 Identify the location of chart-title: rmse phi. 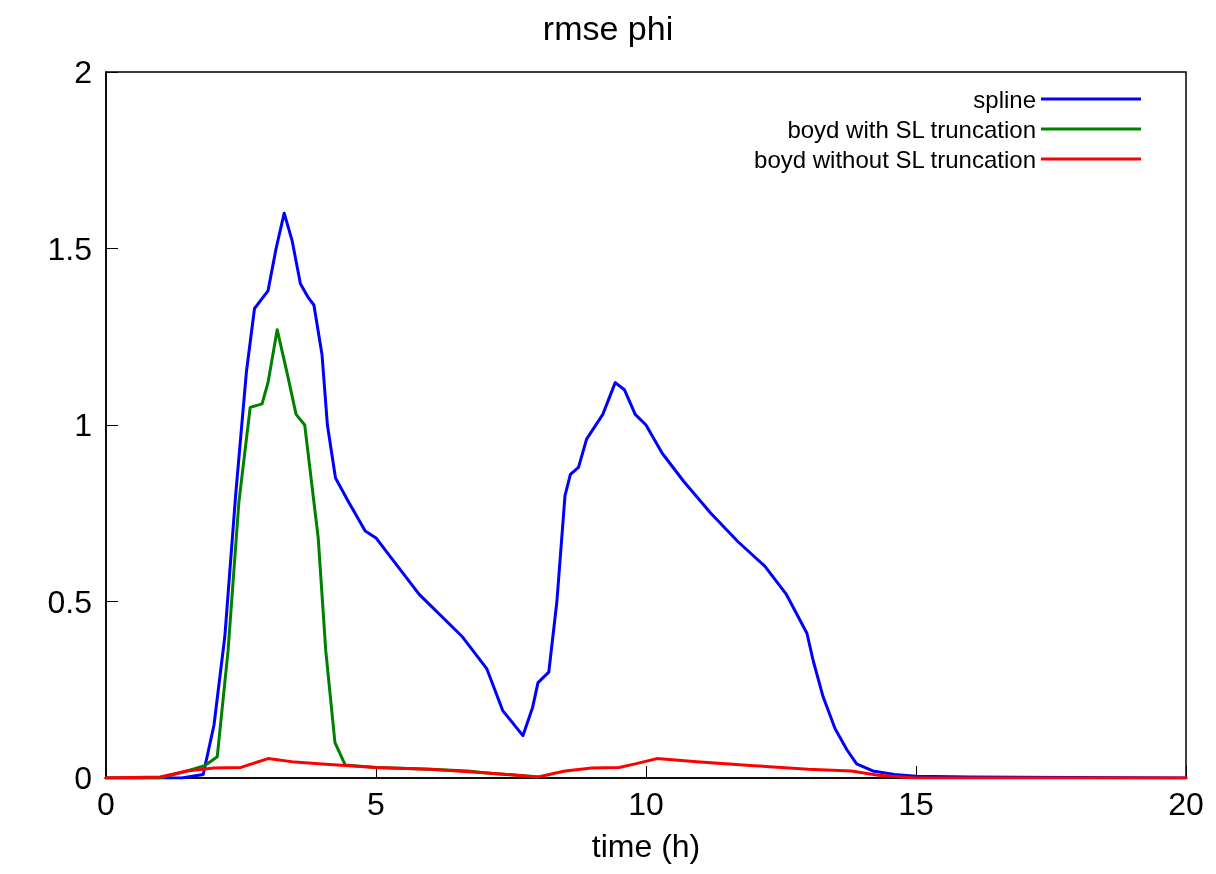
(608, 28).